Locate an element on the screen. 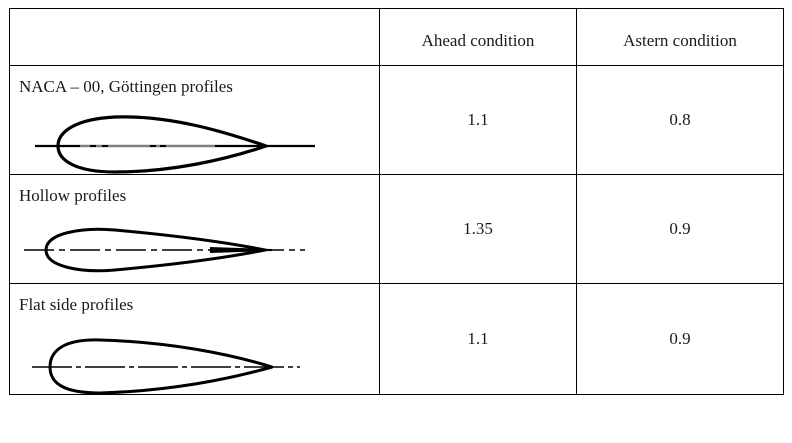 This screenshot has height=443, width=792. profile-name: NACA – 00, Göttingen profiles is located at coordinates (126, 86).